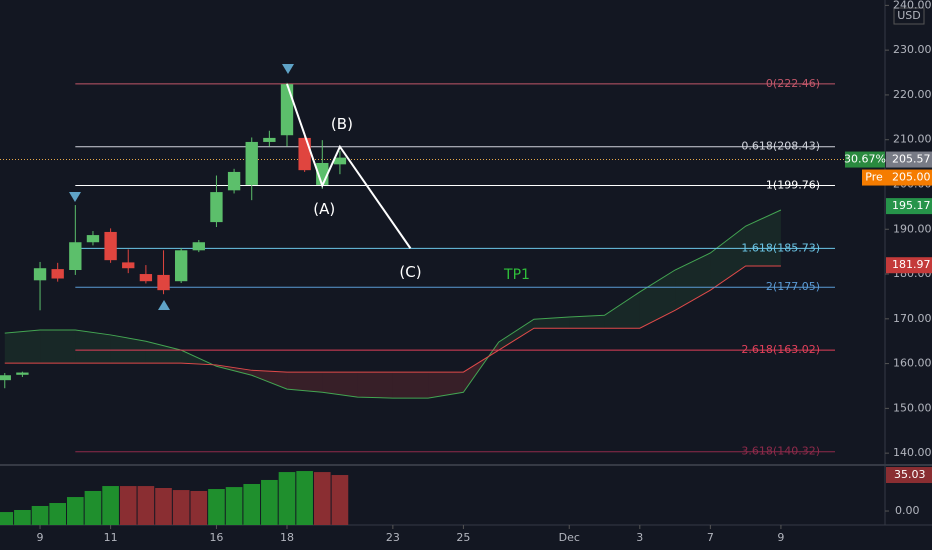  I want to click on y-tick-label: 230.00, so click(912, 49).